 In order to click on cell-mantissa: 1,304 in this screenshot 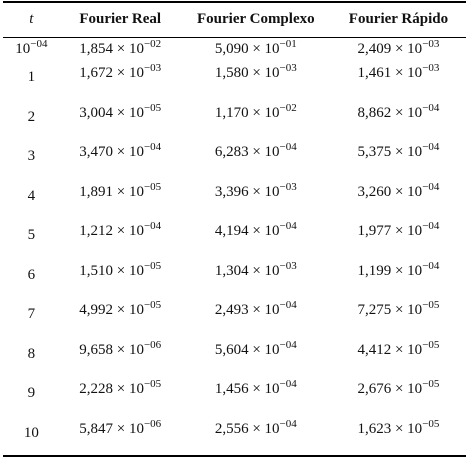, I will do `click(231, 270)`.